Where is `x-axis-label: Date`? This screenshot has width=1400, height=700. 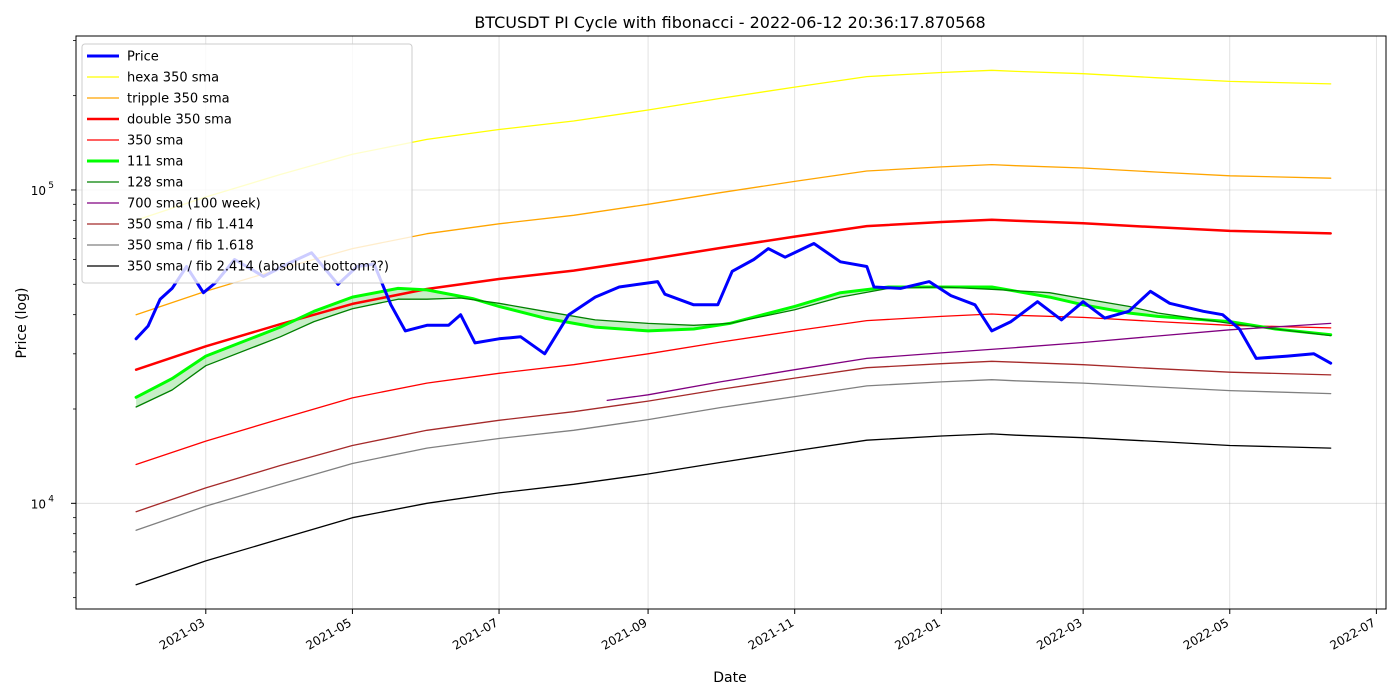
x-axis-label: Date is located at coordinates (729, 678).